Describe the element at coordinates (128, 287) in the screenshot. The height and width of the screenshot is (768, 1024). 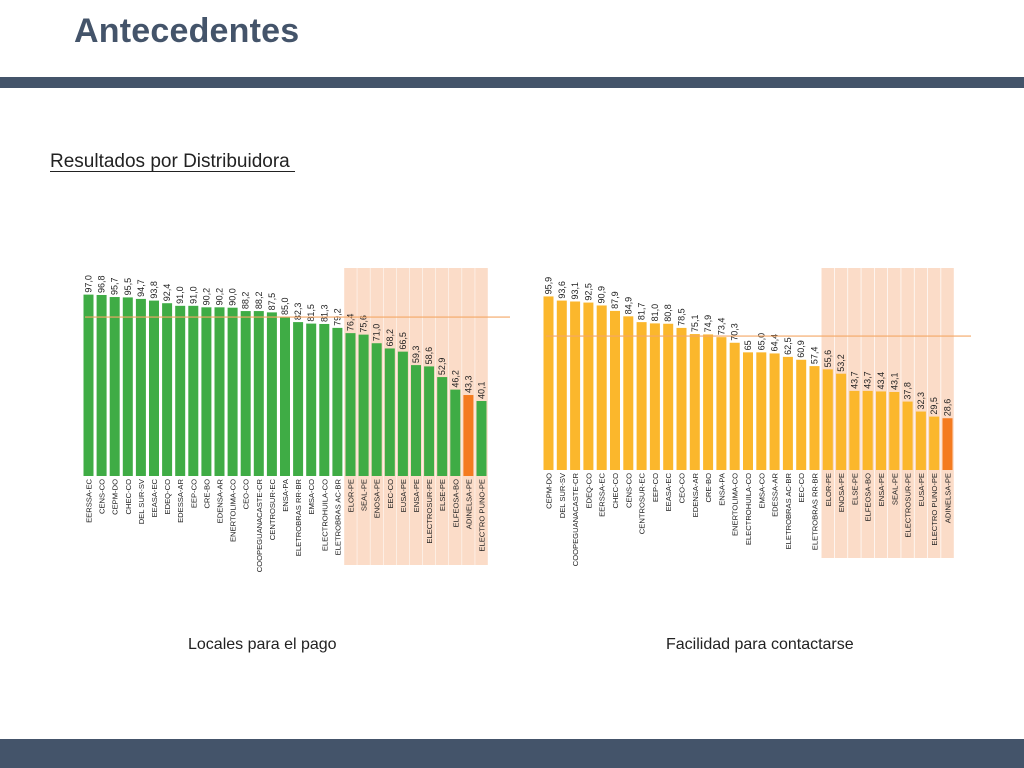
I see `bar-value-label: 95,5` at that location.